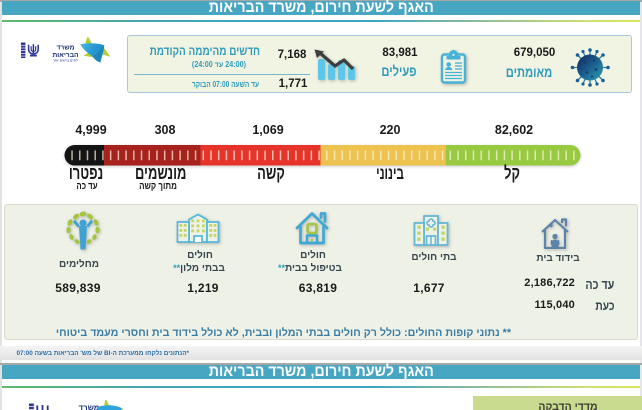 The width and height of the screenshot is (642, 410). Describe the element at coordinates (65, 60) in the screenshot. I see `svg-text: לחיים בריאים יותר` at that location.